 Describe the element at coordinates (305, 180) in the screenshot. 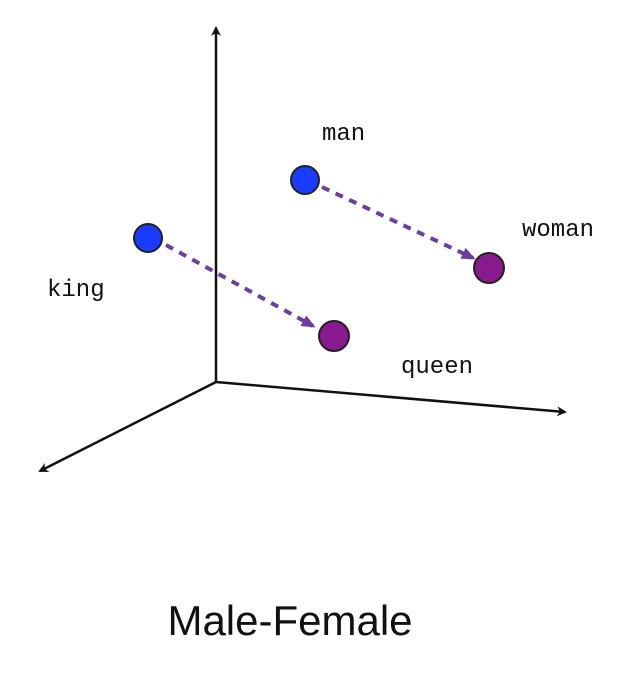

I see `man-point` at that location.